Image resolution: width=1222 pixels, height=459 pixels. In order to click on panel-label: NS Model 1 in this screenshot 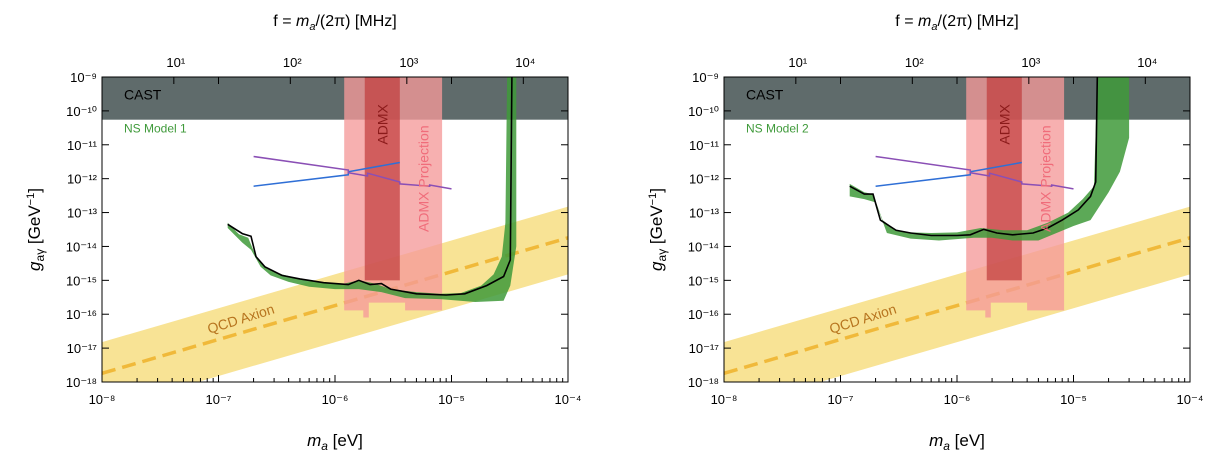, I will do `click(155, 129)`.